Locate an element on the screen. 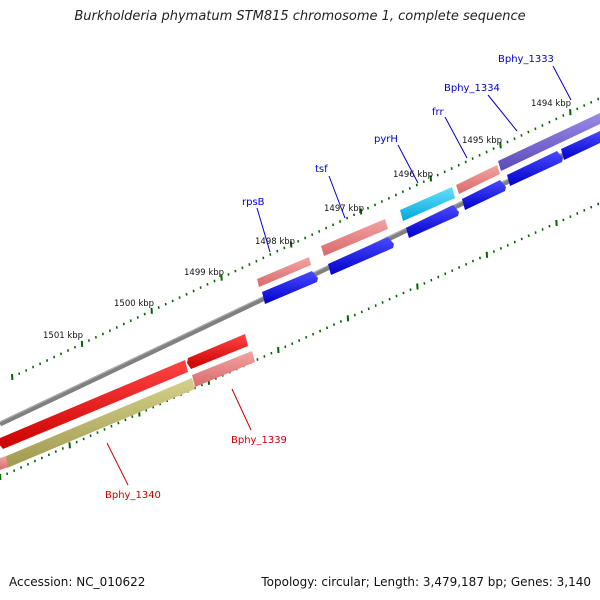  callout-line-frr is located at coordinates (456, 137).